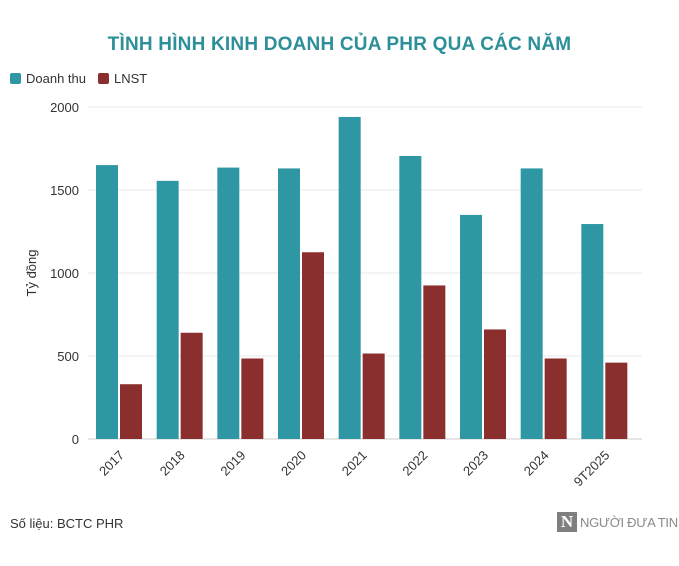  I want to click on bar-profit-9T2025, so click(616, 400).